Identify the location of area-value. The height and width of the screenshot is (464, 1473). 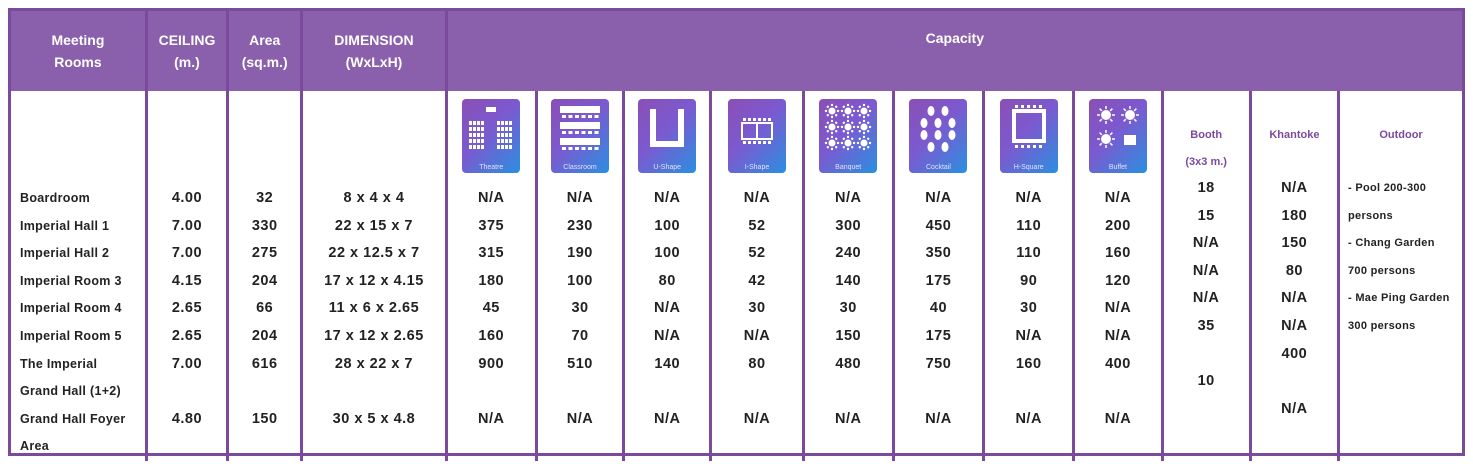
(264, 392).